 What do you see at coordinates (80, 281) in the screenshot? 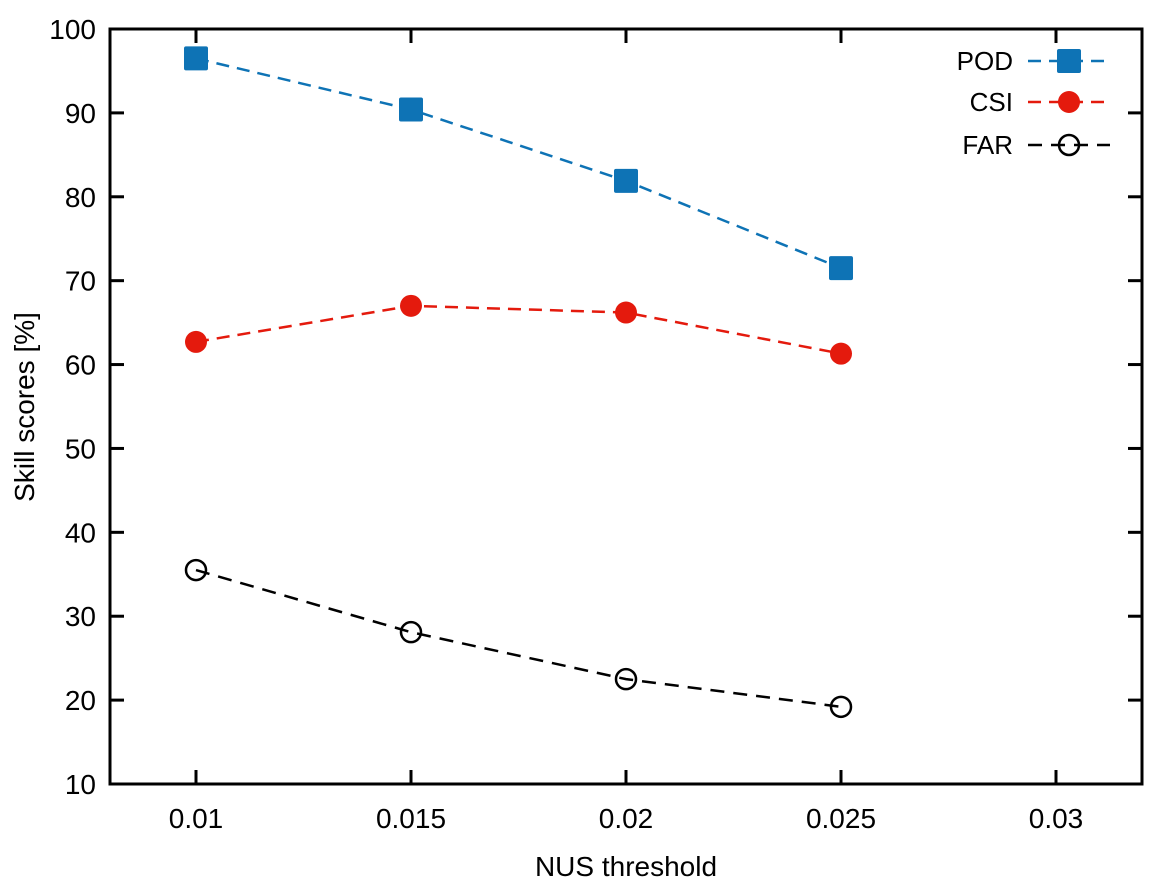
I see `y-tick-label: 70` at bounding box center [80, 281].